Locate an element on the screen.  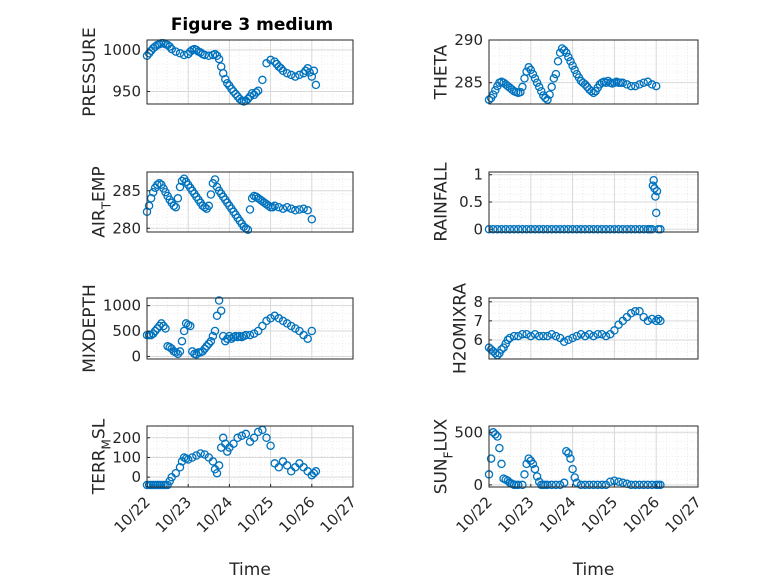
y-axis-label: RAINFALL is located at coordinates (442, 202).